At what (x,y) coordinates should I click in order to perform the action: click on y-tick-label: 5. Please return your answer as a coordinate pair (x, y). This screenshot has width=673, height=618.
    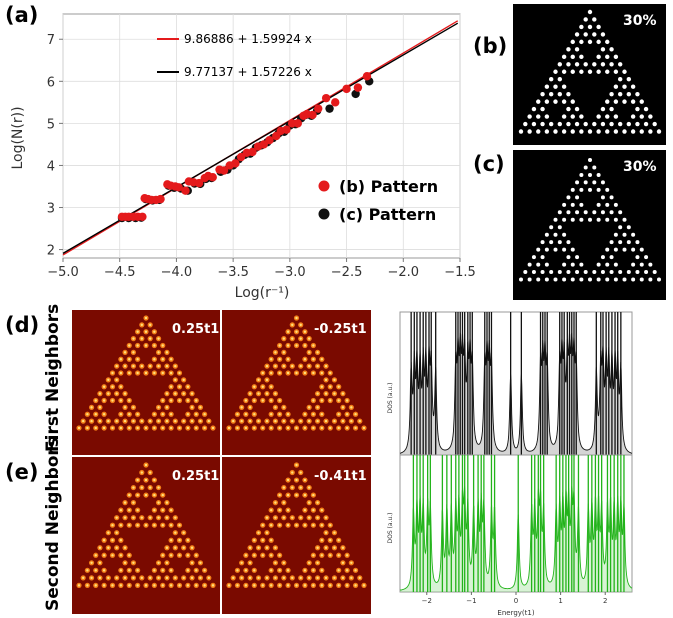
    Looking at the image, I should click on (51, 124).